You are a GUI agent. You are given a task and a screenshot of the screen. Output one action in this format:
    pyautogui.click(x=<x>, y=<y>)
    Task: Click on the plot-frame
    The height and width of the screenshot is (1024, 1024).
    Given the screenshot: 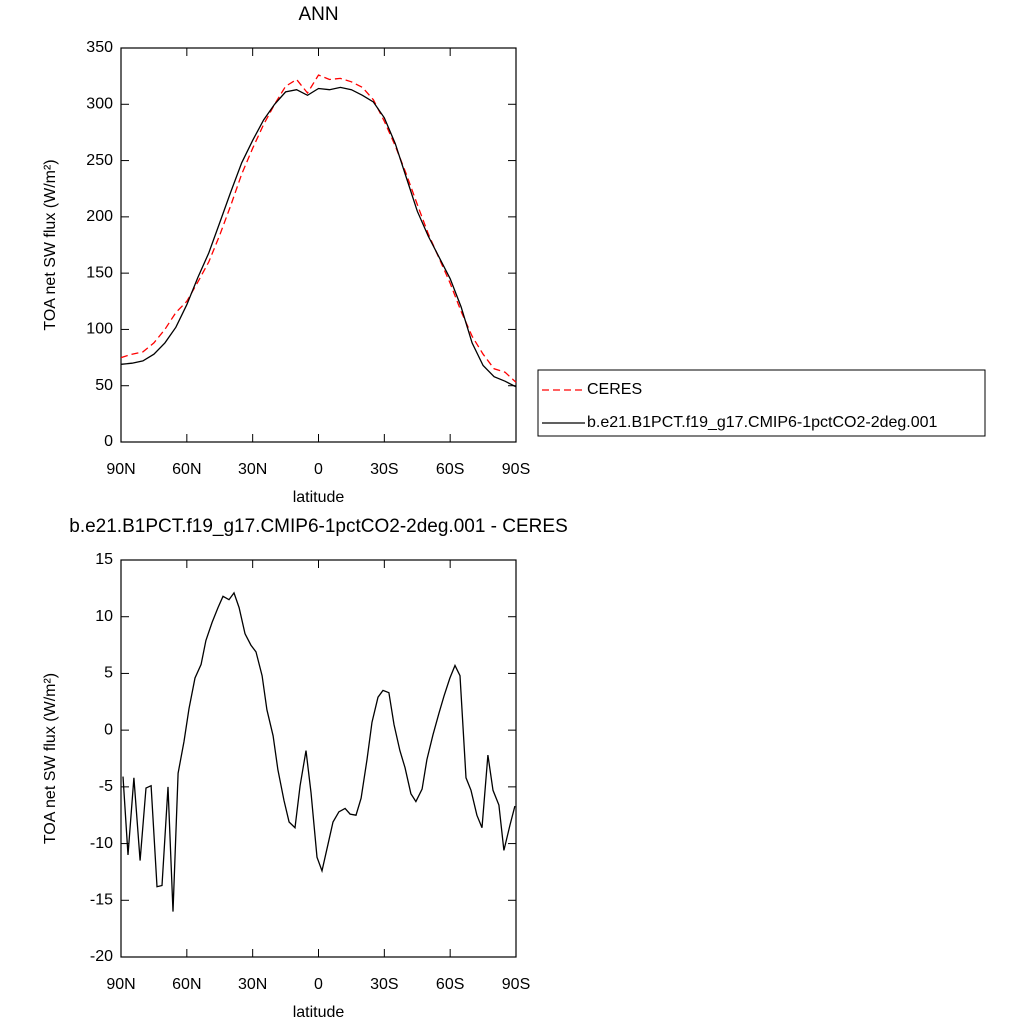 What is the action you would take?
    pyautogui.click(x=318, y=245)
    